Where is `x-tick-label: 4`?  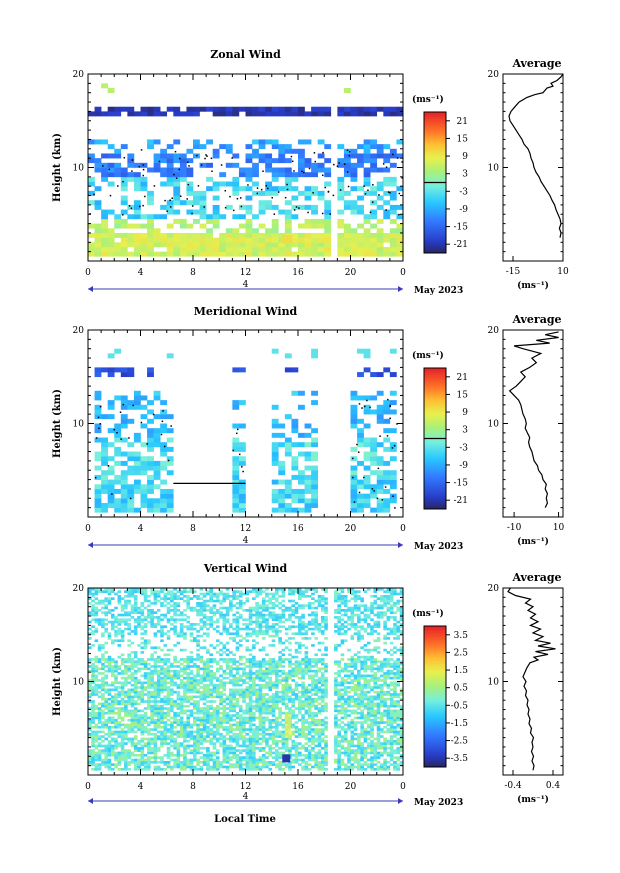
x-tick-label: 4 is located at coordinates (141, 273).